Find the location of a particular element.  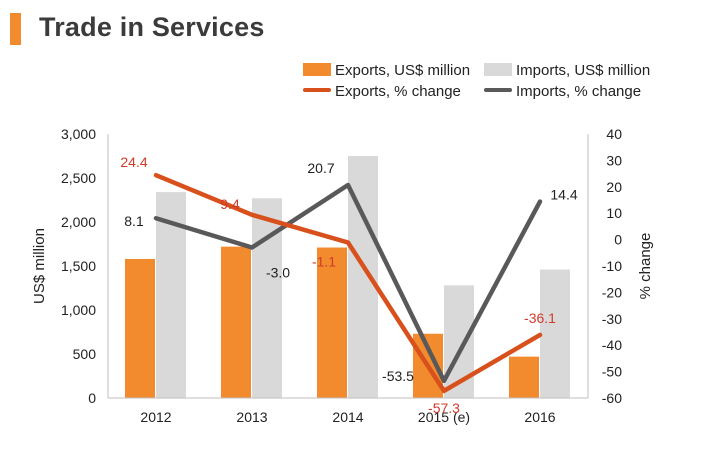

y-tick-right-8: 20 is located at coordinates (614, 187).